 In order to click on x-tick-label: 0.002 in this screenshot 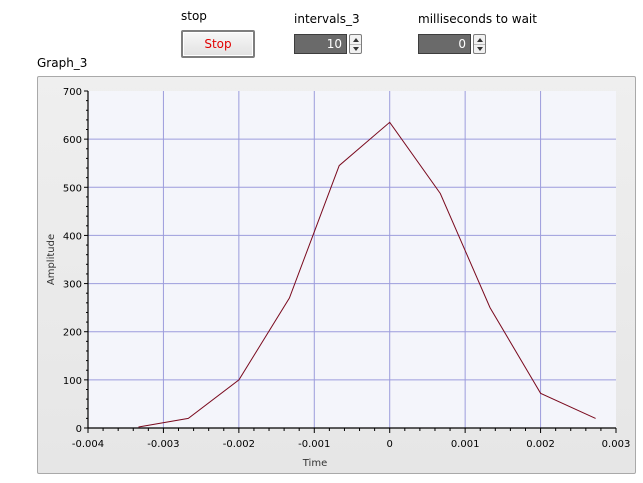, I will do `click(540, 444)`.